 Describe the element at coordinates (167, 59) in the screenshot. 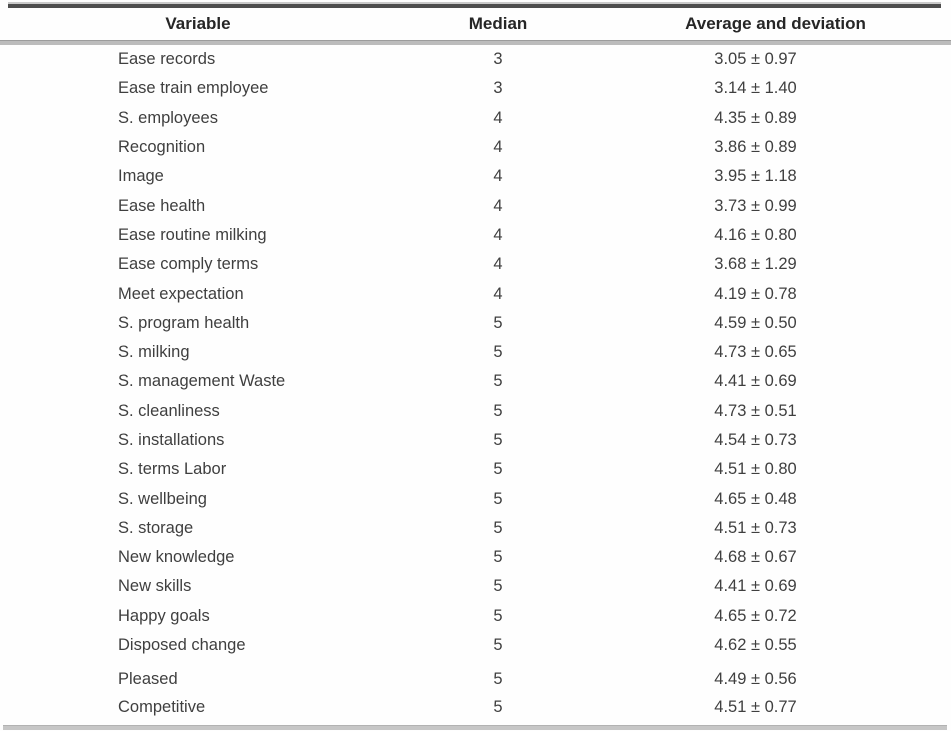

I see `cell-variable: Ease records` at that location.